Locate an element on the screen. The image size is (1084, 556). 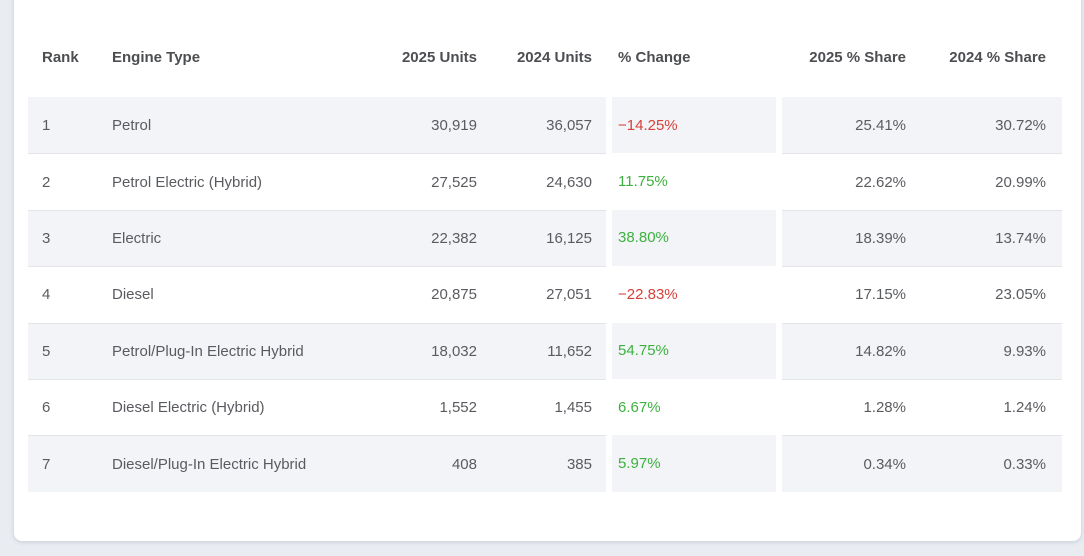
header-group-units: Rank Engine Type 2025 Units 2024 Units is located at coordinates (317, 33).